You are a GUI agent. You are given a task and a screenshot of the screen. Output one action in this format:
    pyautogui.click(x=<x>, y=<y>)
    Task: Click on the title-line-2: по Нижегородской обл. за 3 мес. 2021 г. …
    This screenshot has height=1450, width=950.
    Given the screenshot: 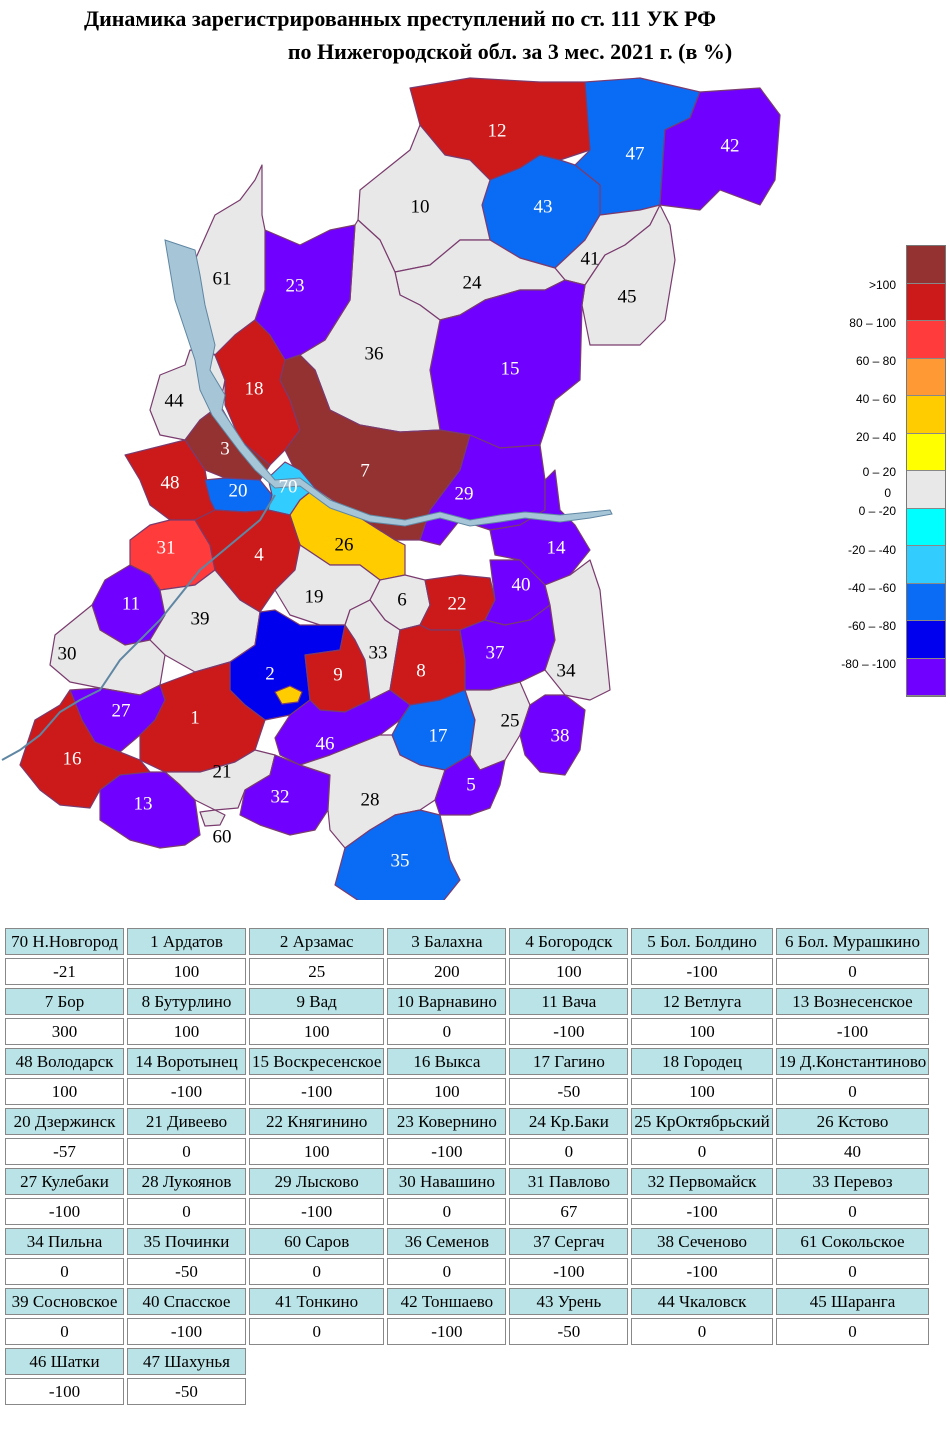 What is the action you would take?
    pyautogui.click(x=510, y=51)
    